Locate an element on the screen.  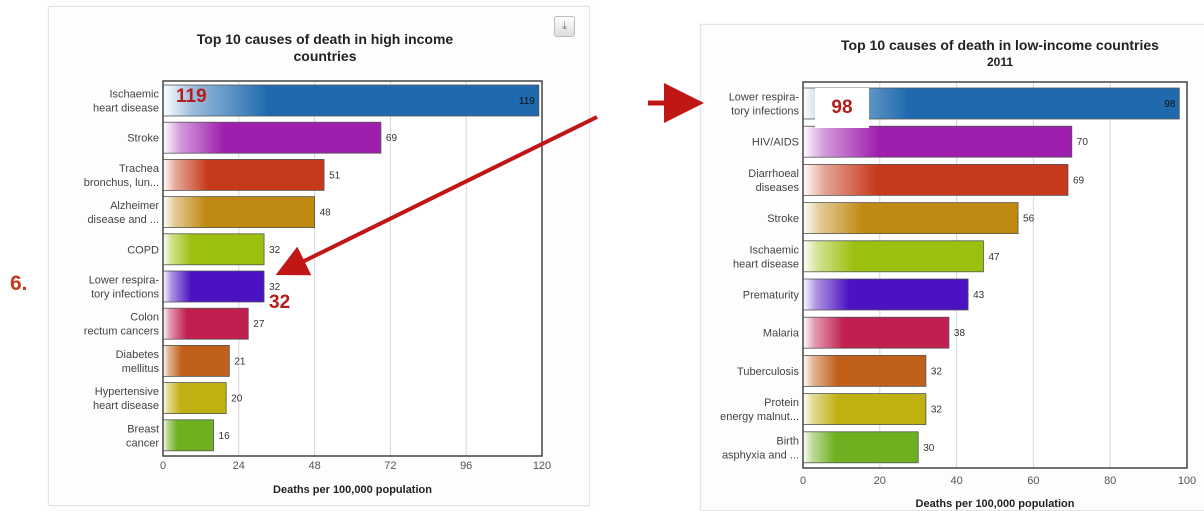
data-label: 21 is located at coordinates (240, 361).